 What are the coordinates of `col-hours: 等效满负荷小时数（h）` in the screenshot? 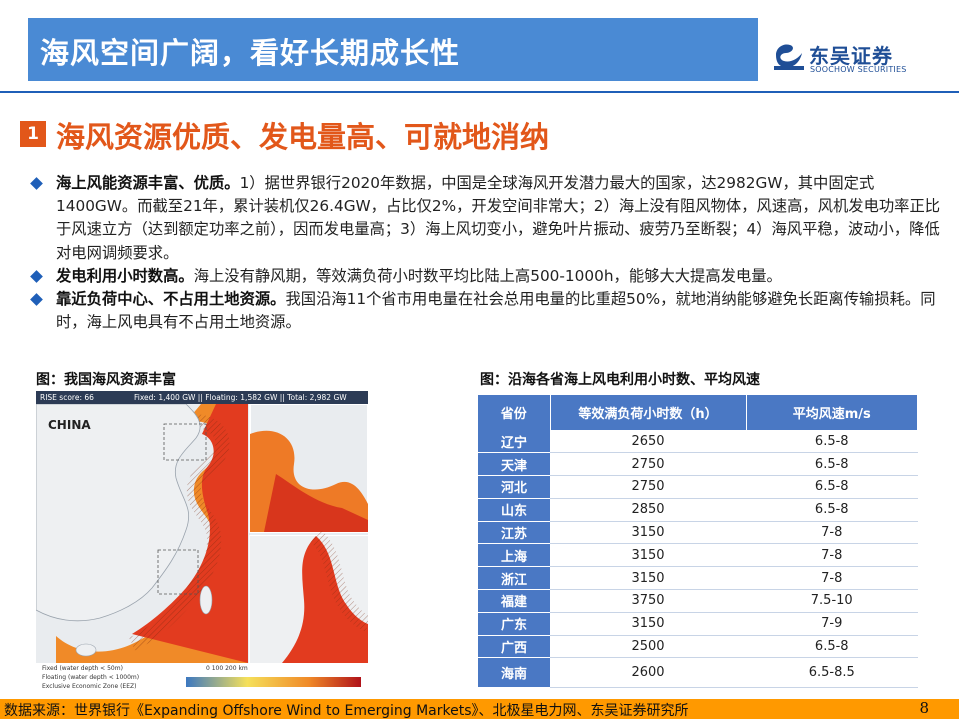 It's located at (648, 412).